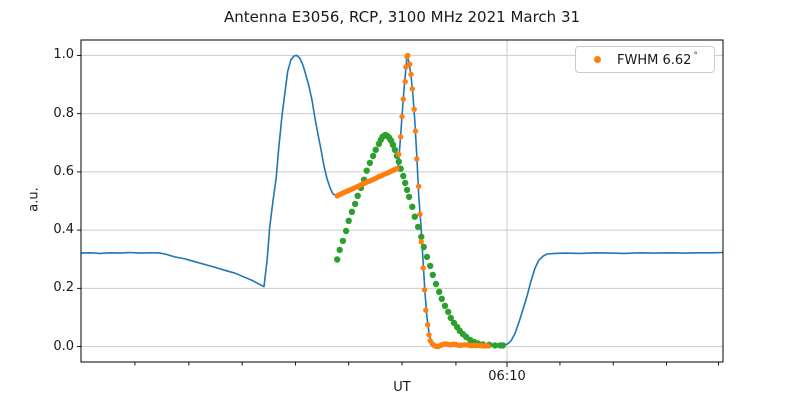  What do you see at coordinates (695, 56) in the screenshot?
I see `degree-symbol: °` at bounding box center [695, 56].